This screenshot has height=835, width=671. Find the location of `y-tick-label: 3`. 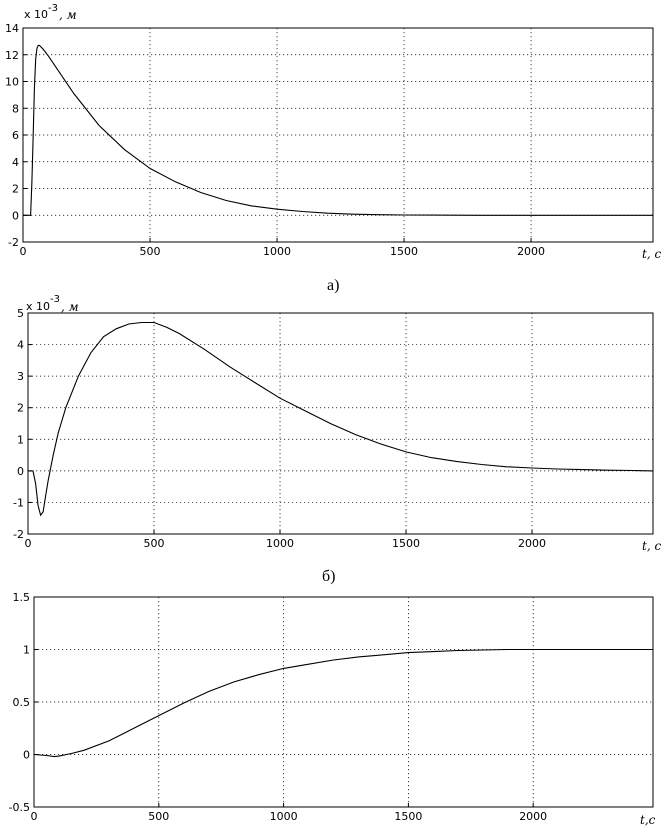

y-tick-label: 3 is located at coordinates (20, 376).